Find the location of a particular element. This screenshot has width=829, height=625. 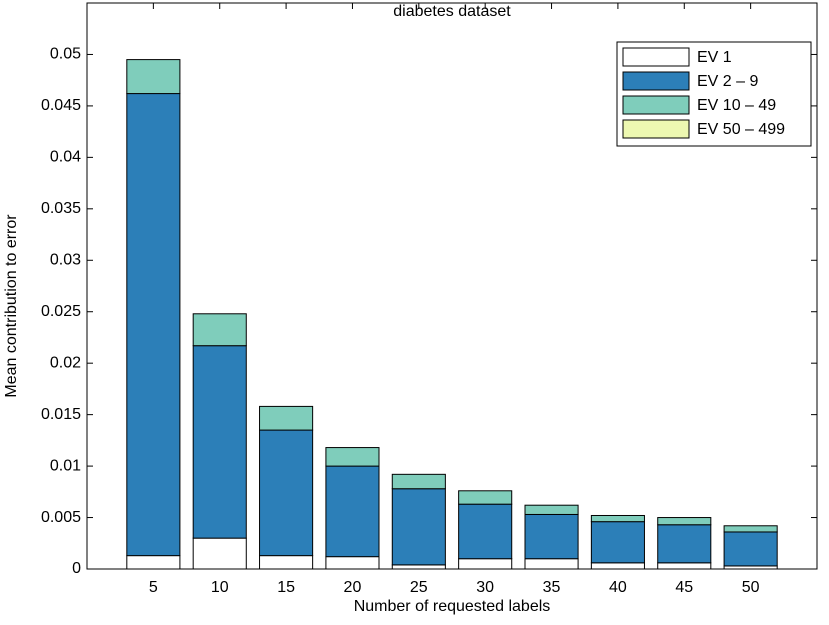

y-tick-label: 0 is located at coordinates (76, 568).